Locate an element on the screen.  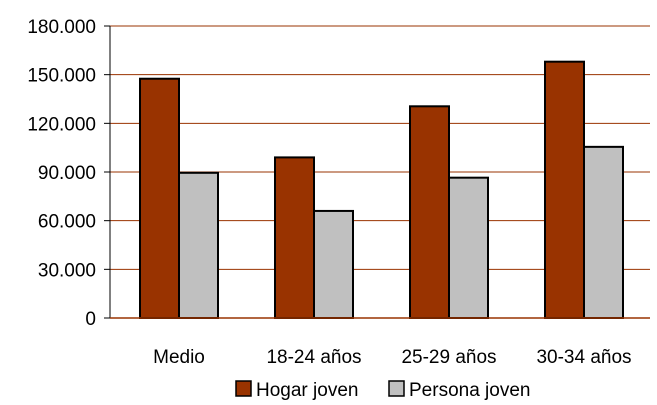
y-tick-label: 30.000 is located at coordinates (67, 270).